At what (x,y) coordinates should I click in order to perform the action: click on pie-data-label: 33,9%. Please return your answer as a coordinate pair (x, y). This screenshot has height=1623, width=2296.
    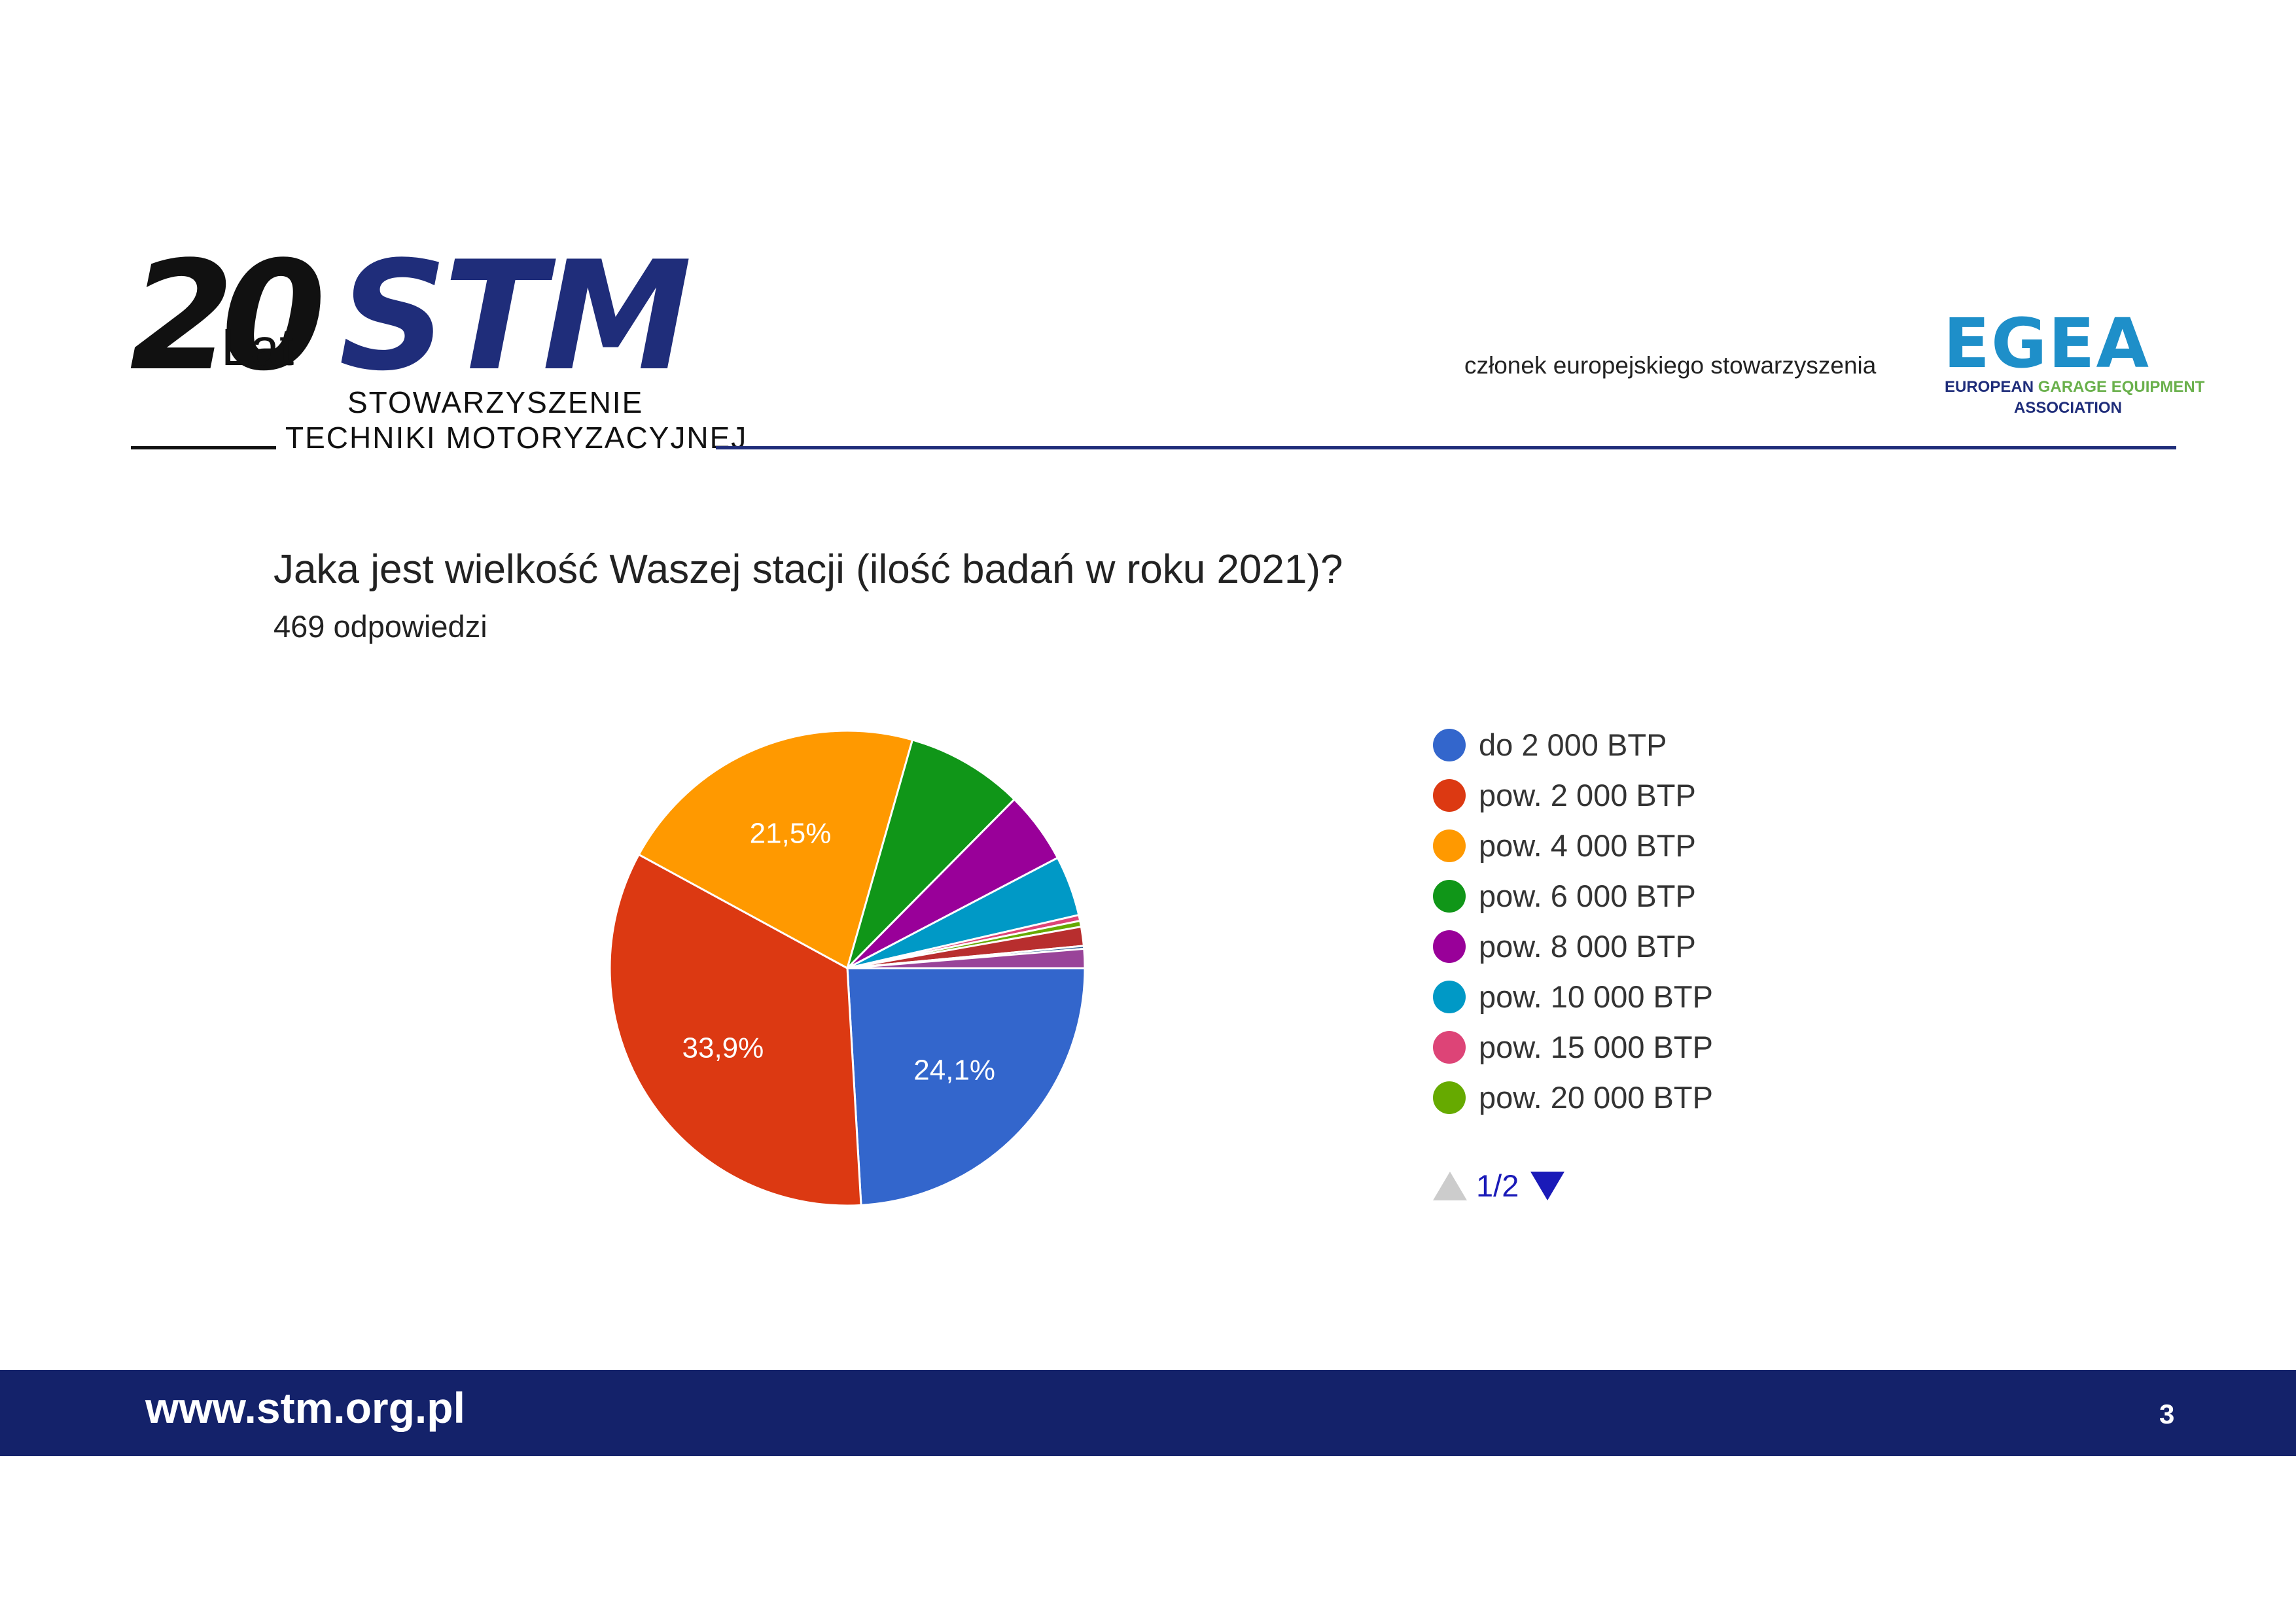
    Looking at the image, I should click on (723, 1048).